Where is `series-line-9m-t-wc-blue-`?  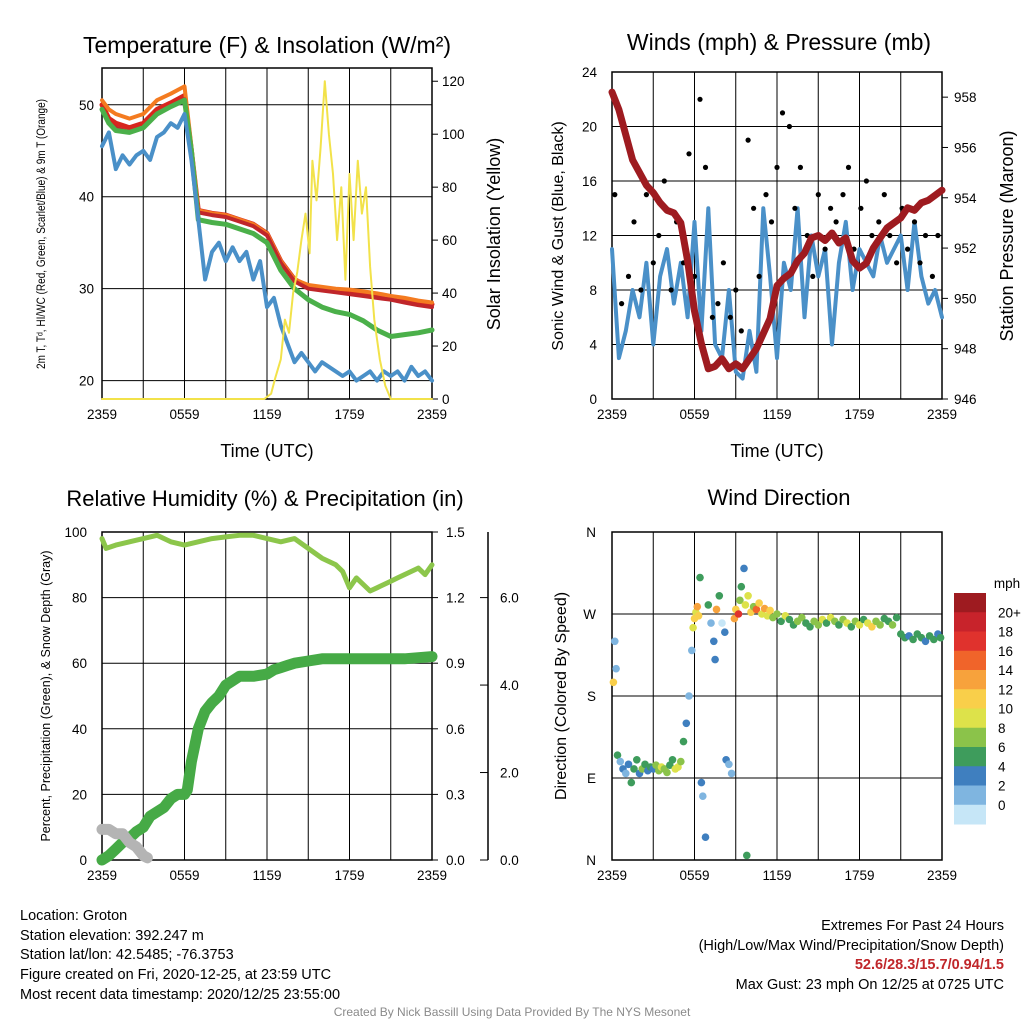 series-line-9m-t-wc-blue- is located at coordinates (267, 247).